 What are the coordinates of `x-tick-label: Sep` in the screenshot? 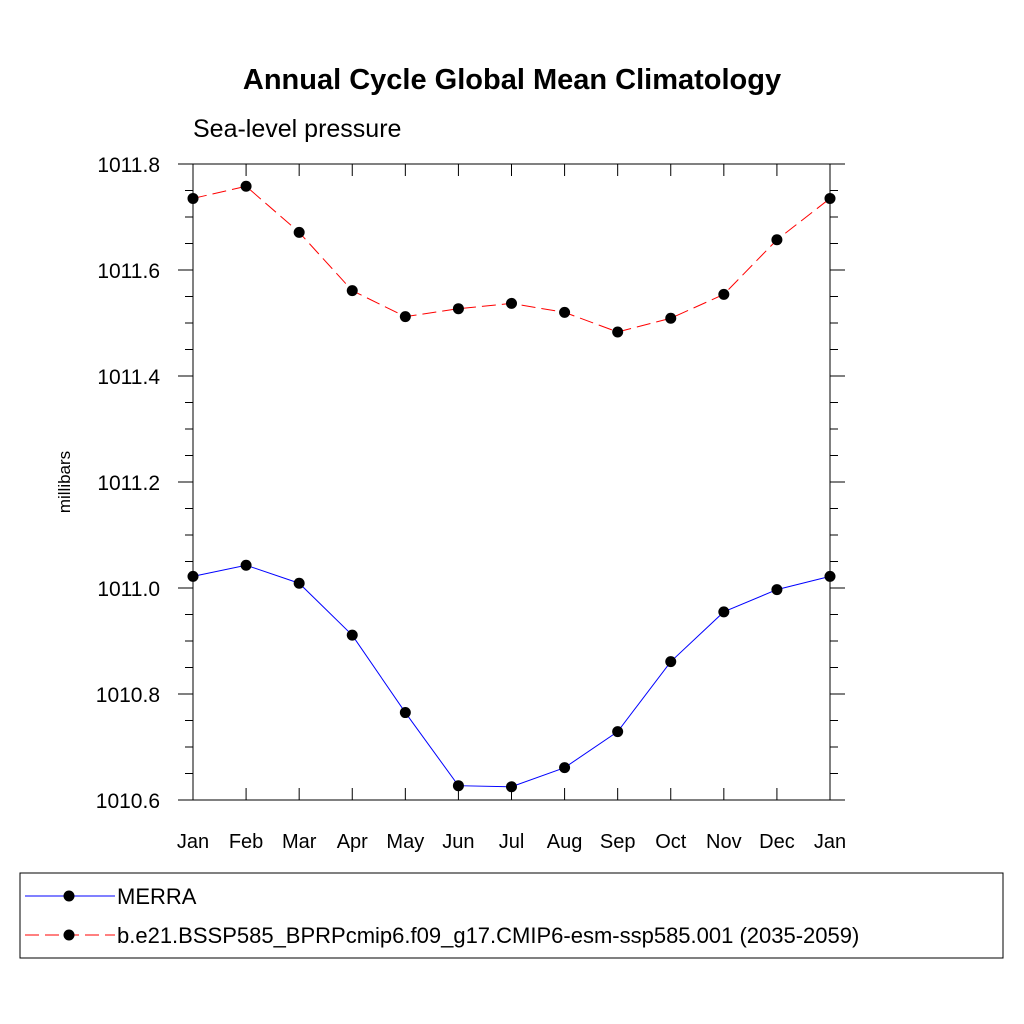 It's located at (618, 842).